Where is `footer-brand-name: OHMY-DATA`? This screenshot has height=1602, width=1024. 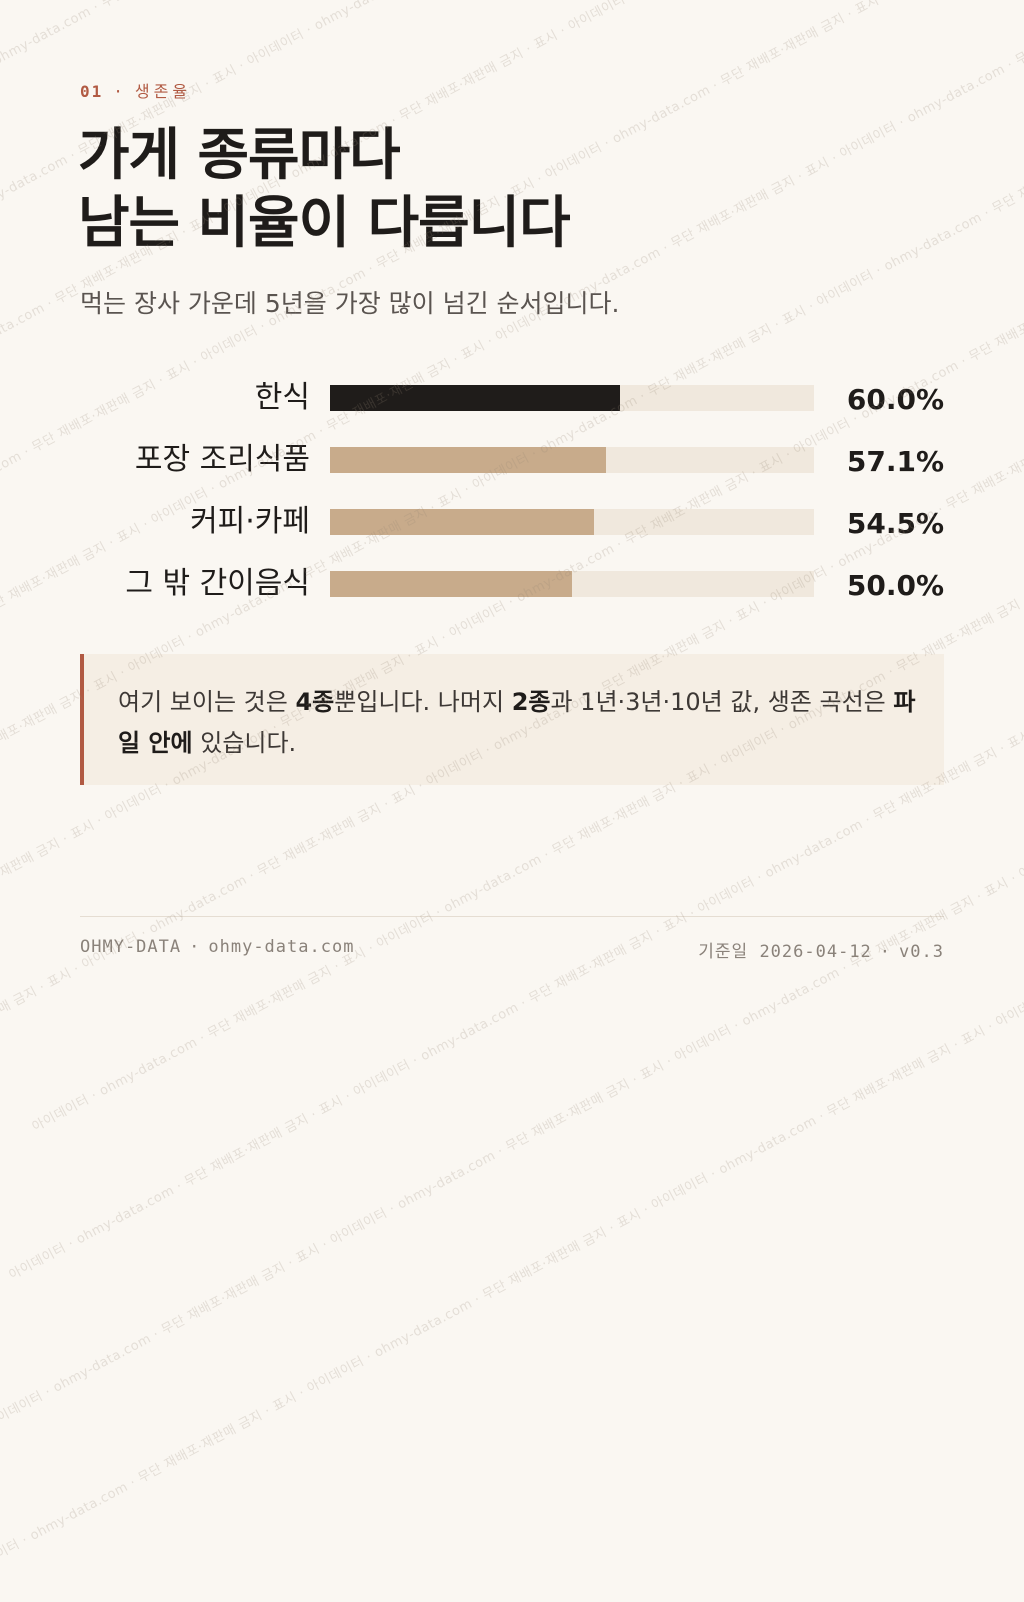
footer-brand-name: OHMY-DATA is located at coordinates (131, 947).